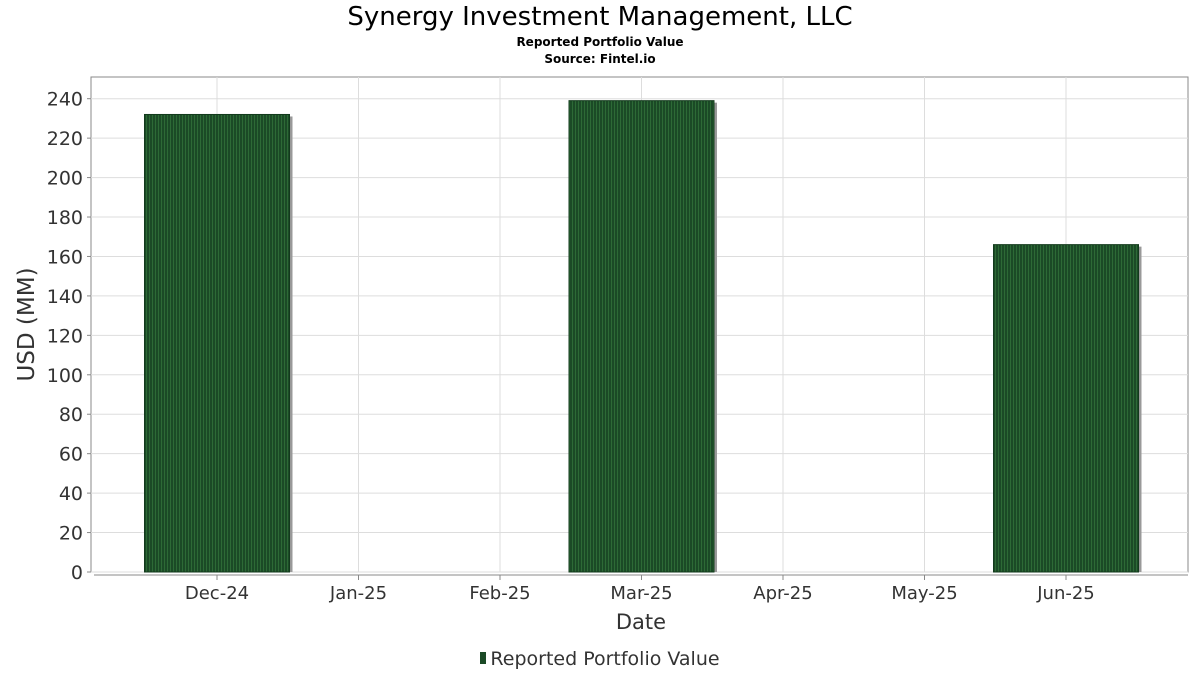 The height and width of the screenshot is (675, 1200). What do you see at coordinates (65, 336) in the screenshot?
I see `y-tick-label: 120` at bounding box center [65, 336].